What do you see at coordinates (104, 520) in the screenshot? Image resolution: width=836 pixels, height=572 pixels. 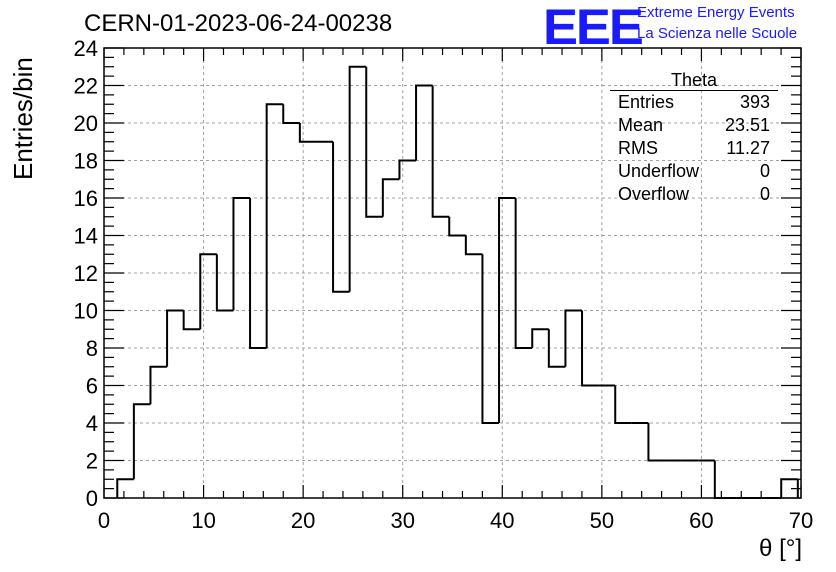 I see `x-tick-label: 0` at bounding box center [104, 520].